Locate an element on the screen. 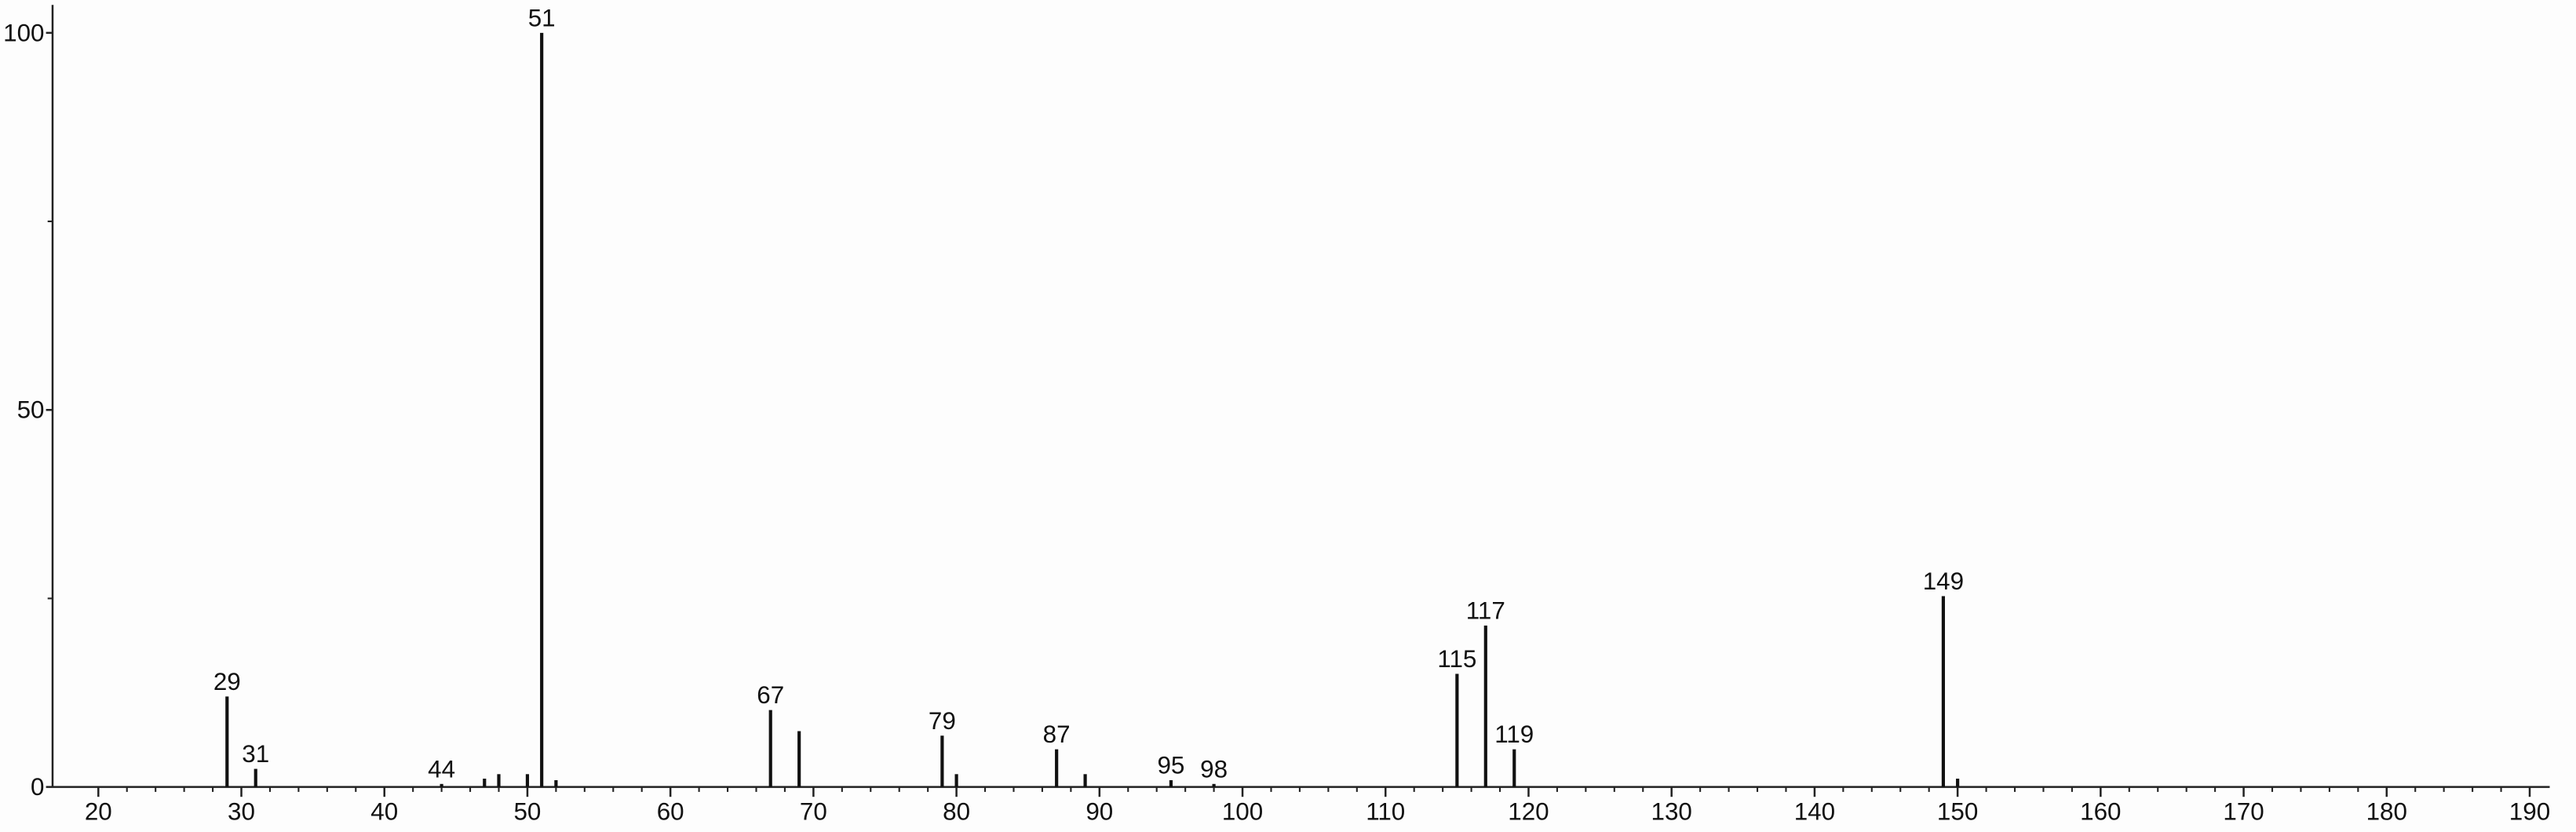 Image resolution: width=2576 pixels, height=832 pixels. peak-label: 119 is located at coordinates (1514, 734).